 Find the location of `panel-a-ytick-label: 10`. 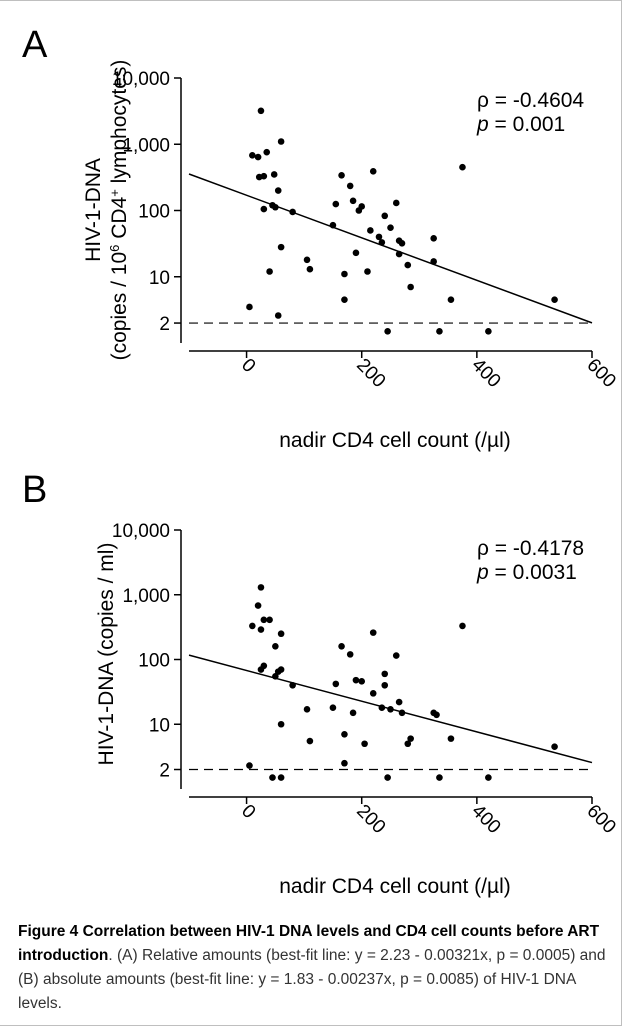

panel-a-ytick-label: 10 is located at coordinates (159, 278).